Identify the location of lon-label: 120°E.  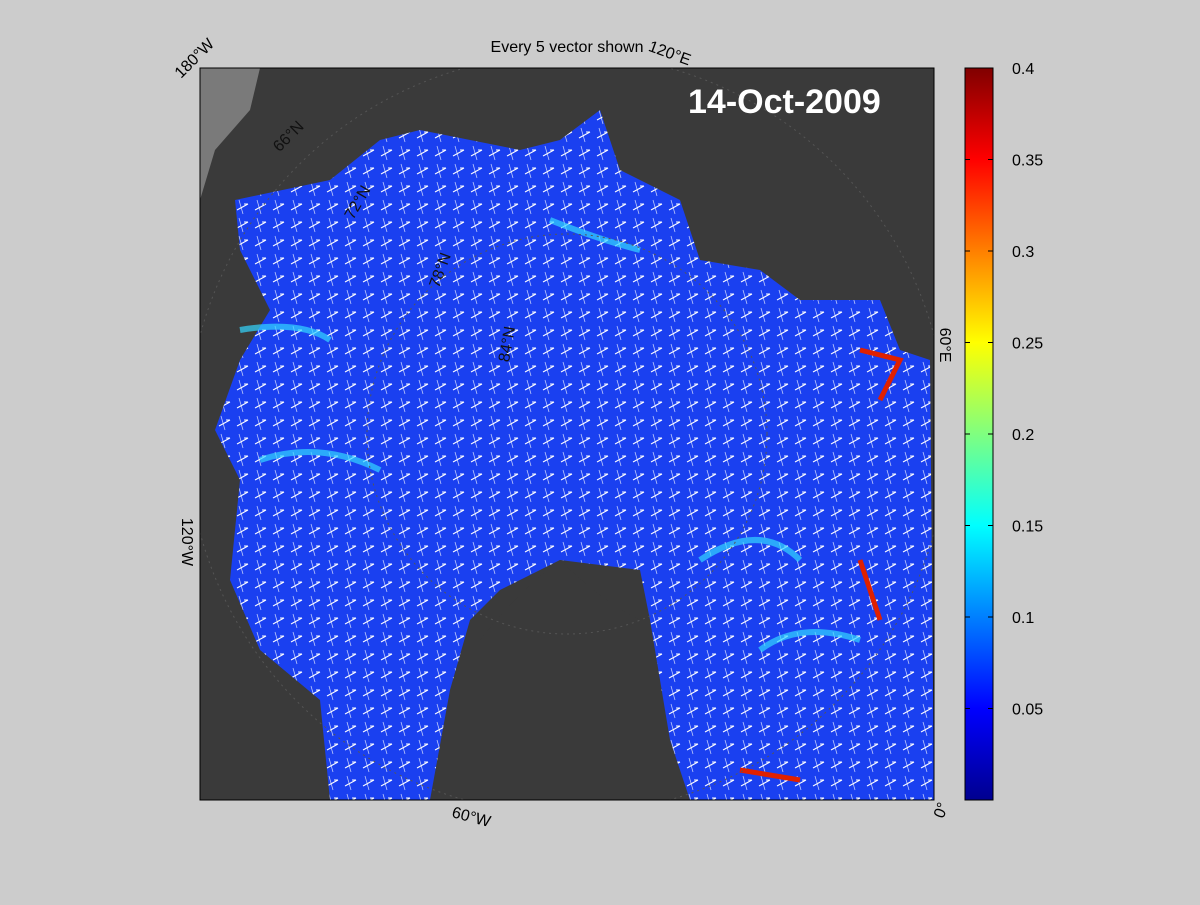
(669, 53).